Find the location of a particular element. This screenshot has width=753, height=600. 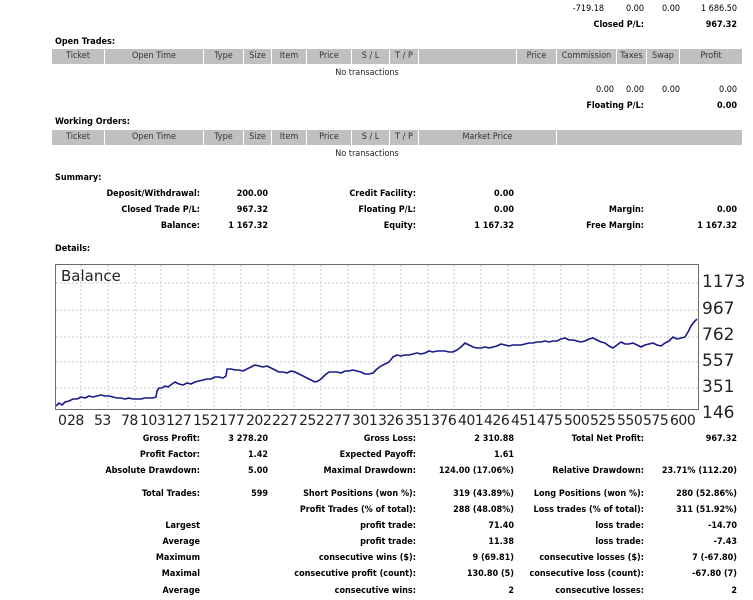

stat-value: 124.00 (17.06%) is located at coordinates (476, 471).